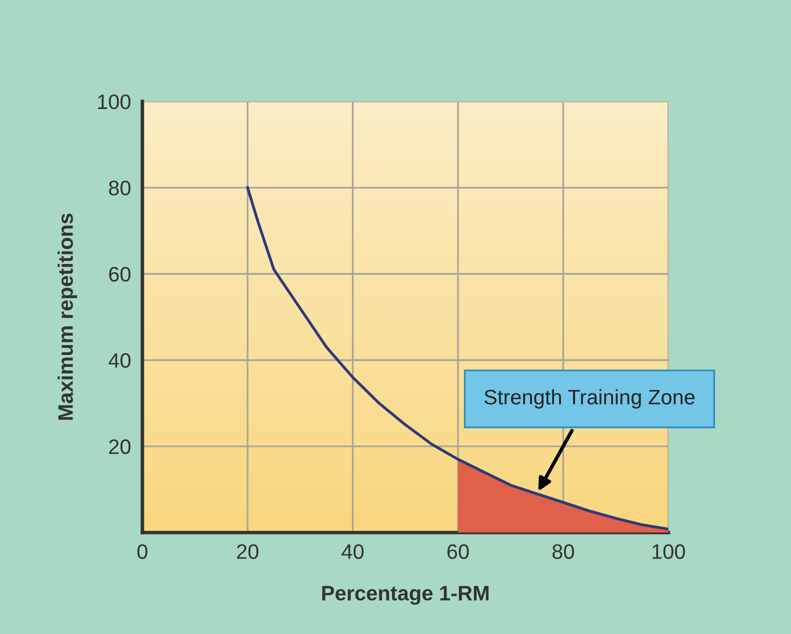 The width and height of the screenshot is (791, 634). I want to click on y-tick-label: 60, so click(119, 274).